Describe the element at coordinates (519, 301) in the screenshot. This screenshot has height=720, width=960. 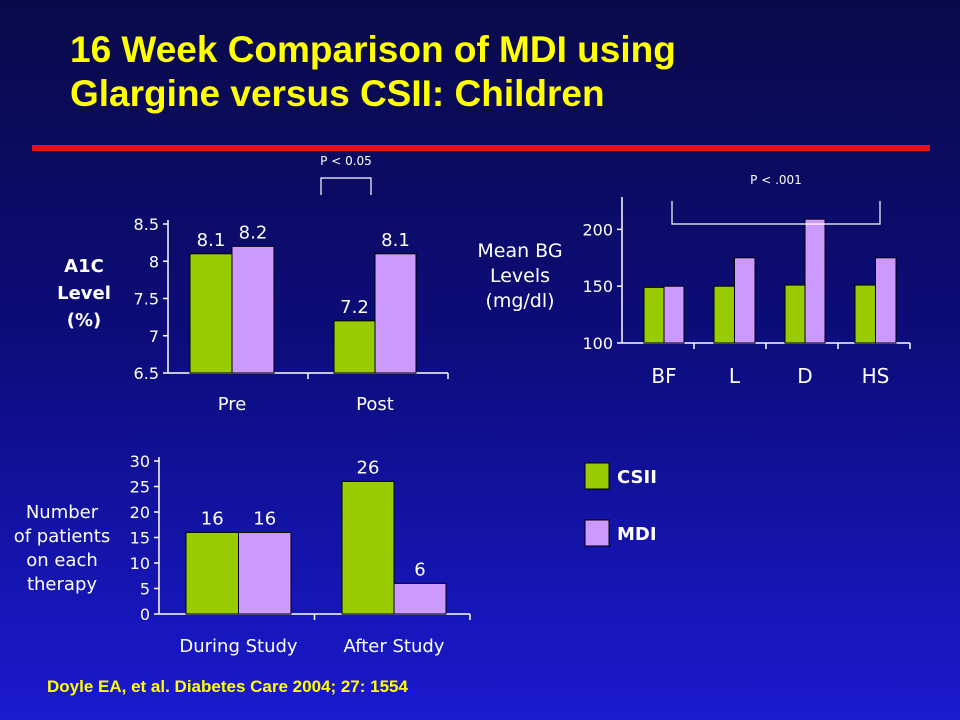
I see `meanbg-y-axis-title: (mg/dl)` at that location.